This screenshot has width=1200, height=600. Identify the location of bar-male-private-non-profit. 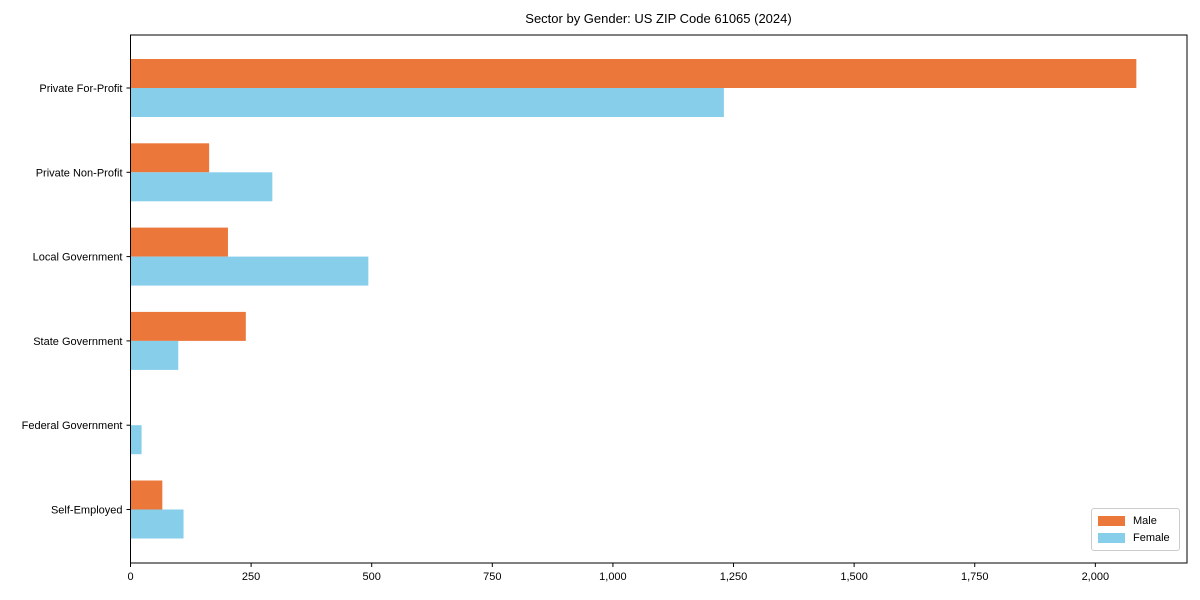
(170, 158).